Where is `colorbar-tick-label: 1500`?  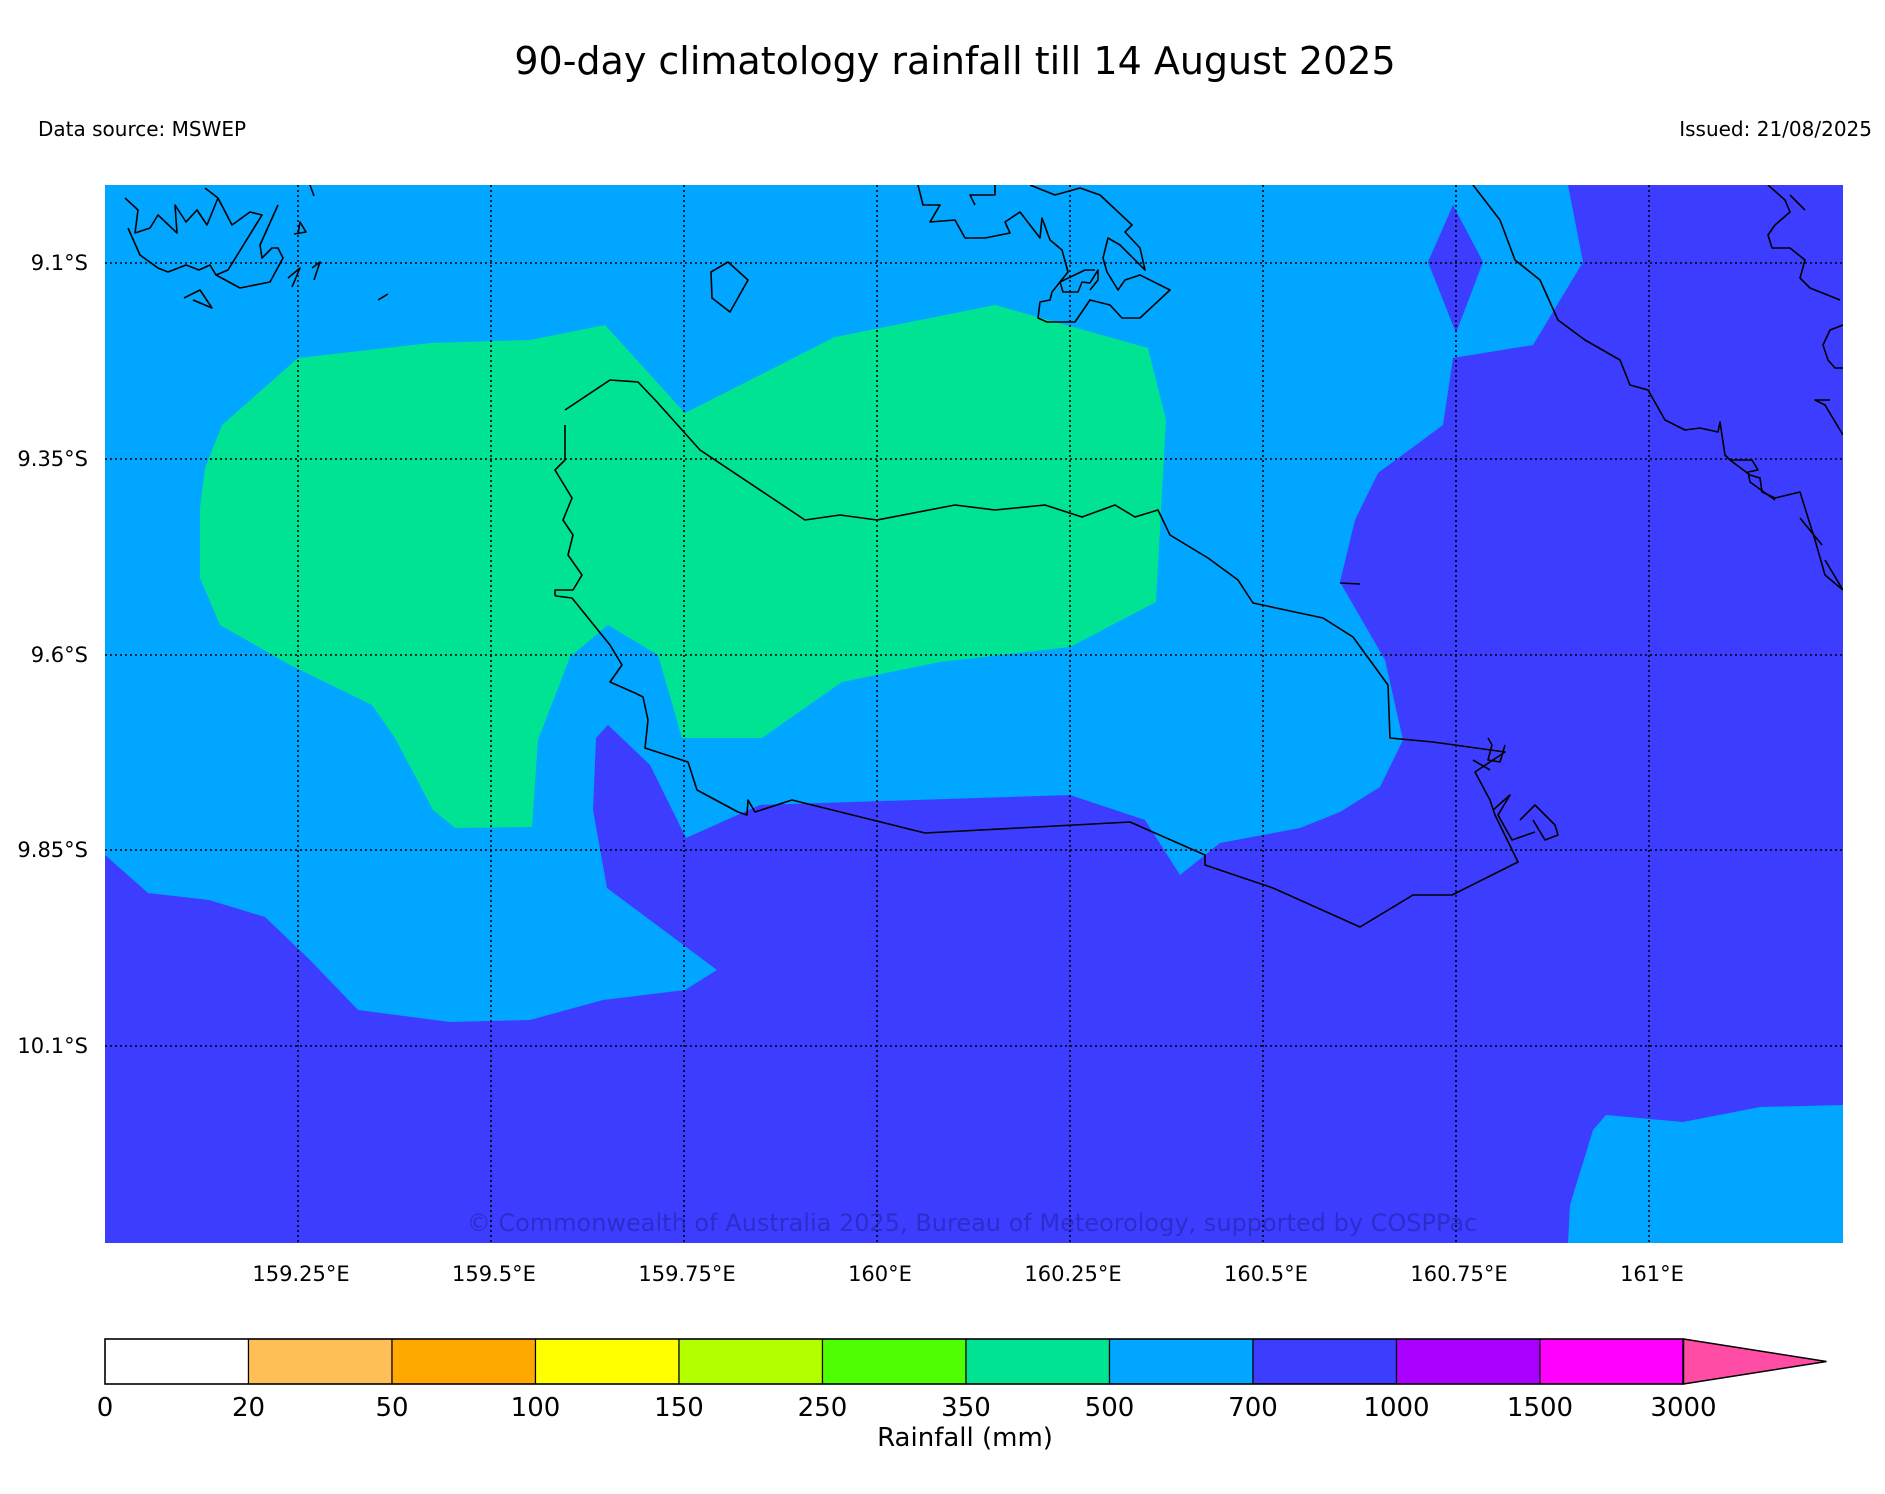
colorbar-tick-label: 1500 is located at coordinates (1540, 1408).